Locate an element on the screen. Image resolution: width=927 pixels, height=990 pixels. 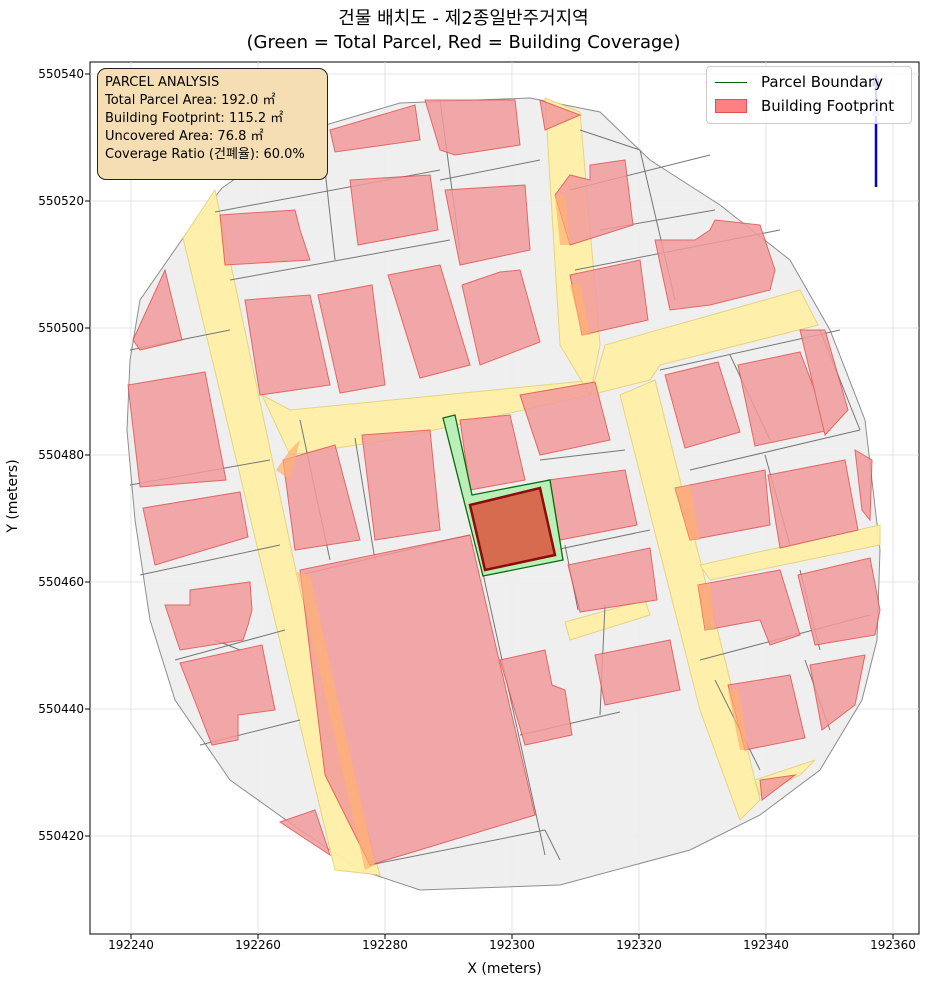
x-tick-label: 192340 is located at coordinates (766, 945).